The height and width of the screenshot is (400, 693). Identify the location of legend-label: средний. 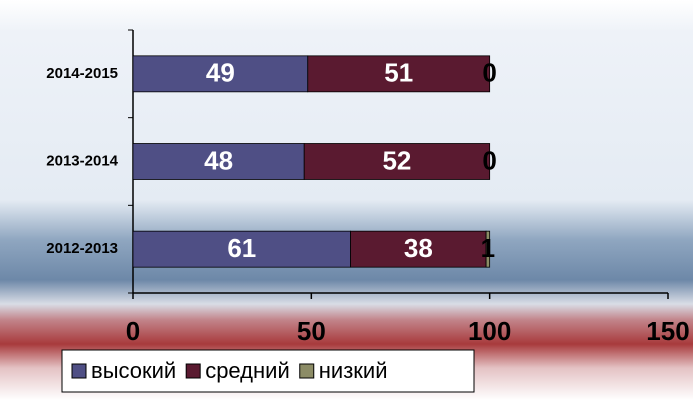
(247, 370).